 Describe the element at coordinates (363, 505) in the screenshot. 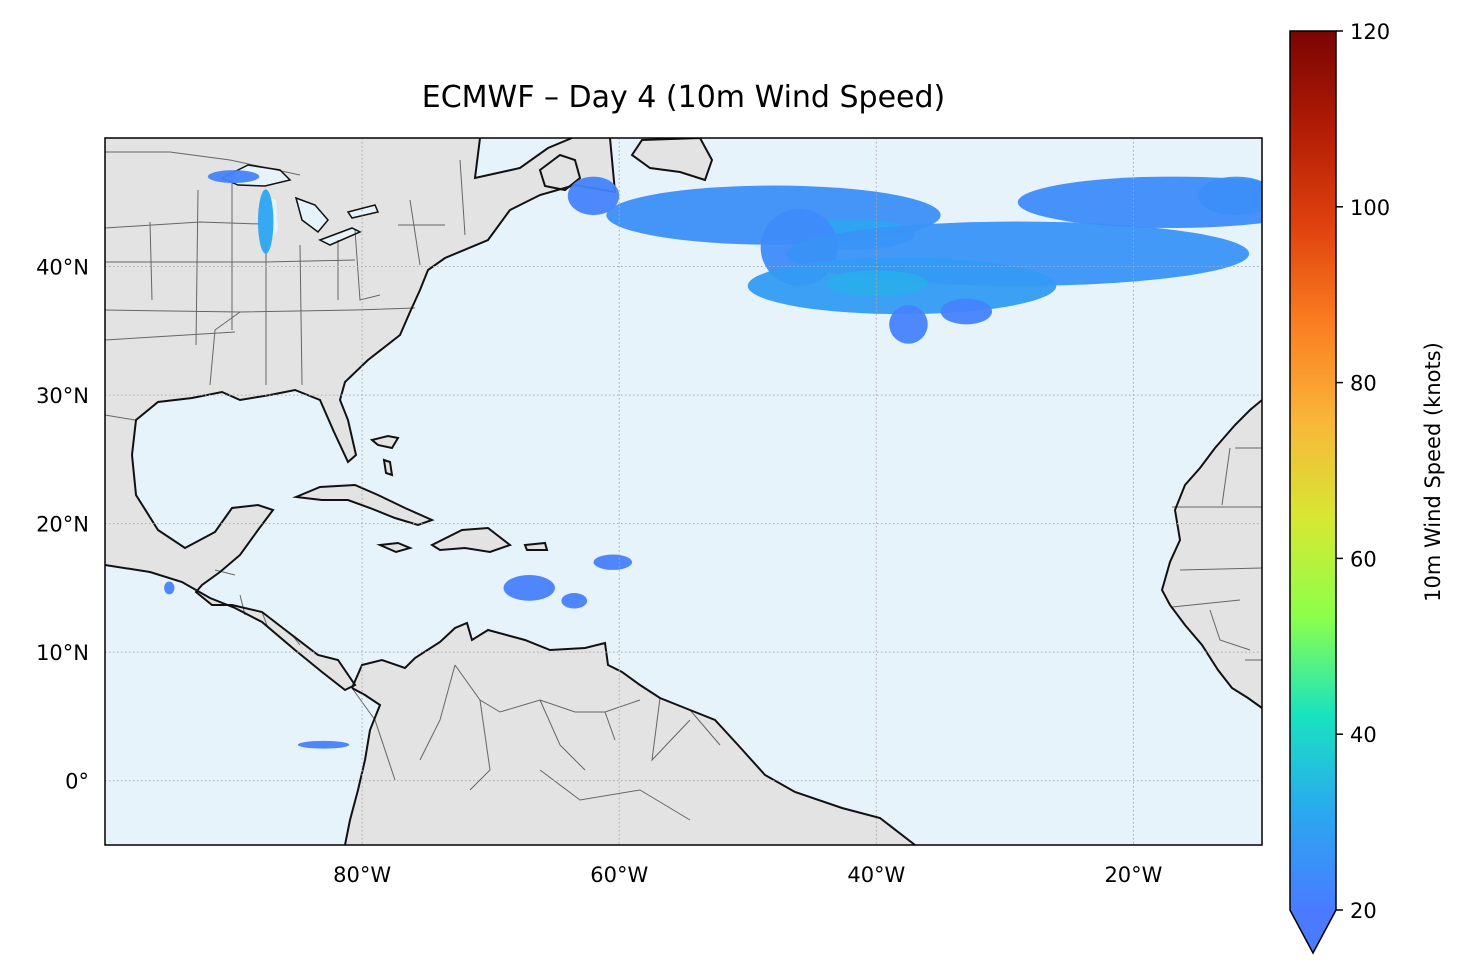

I see `coast-cuba` at that location.